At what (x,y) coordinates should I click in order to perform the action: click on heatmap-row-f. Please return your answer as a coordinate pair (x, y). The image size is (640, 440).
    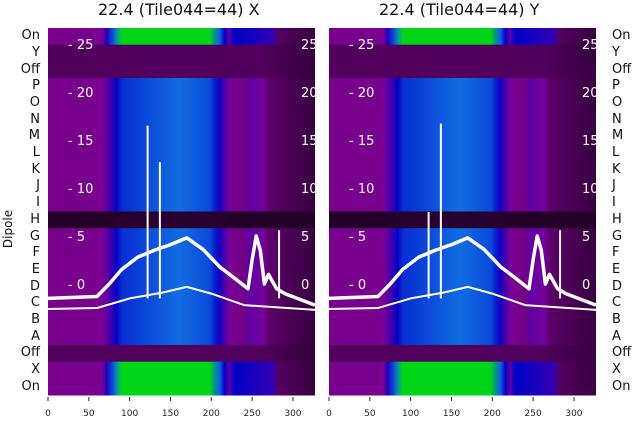
    Looking at the image, I should click on (462, 253).